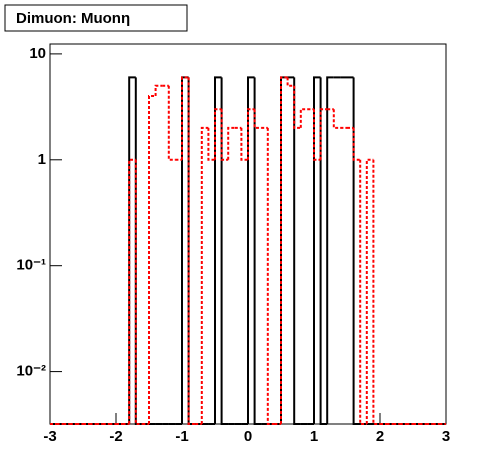 This screenshot has width=496, height=472. What do you see at coordinates (49, 436) in the screenshot?
I see `x-tick-label: -3` at bounding box center [49, 436].